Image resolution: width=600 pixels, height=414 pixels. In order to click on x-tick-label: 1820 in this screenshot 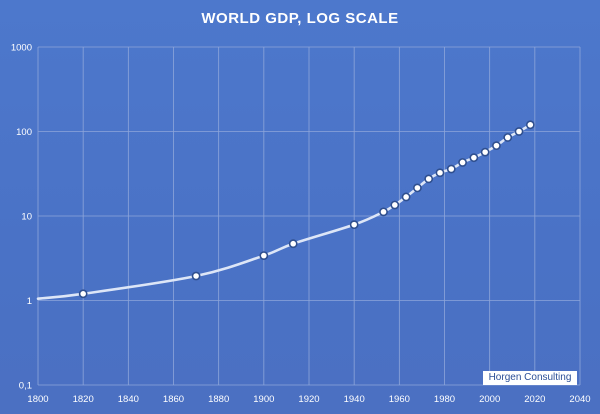, I will do `click(83, 399)`.